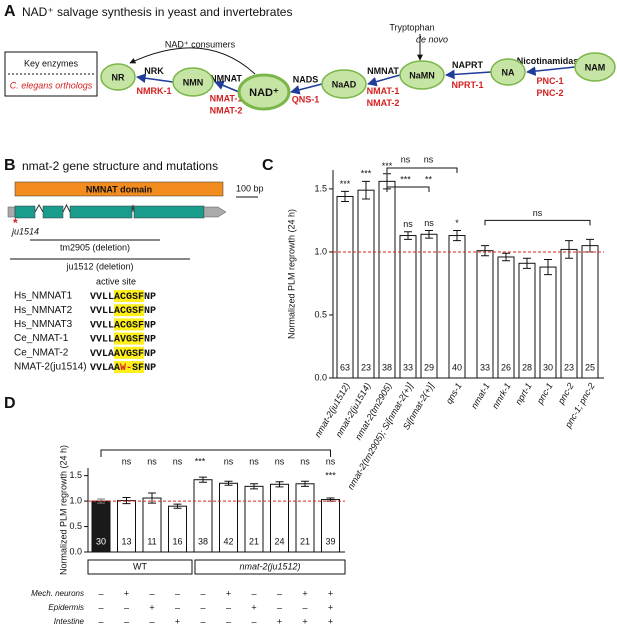  What do you see at coordinates (126, 541) in the screenshot?
I see `sample-size: 13` at bounding box center [126, 541].